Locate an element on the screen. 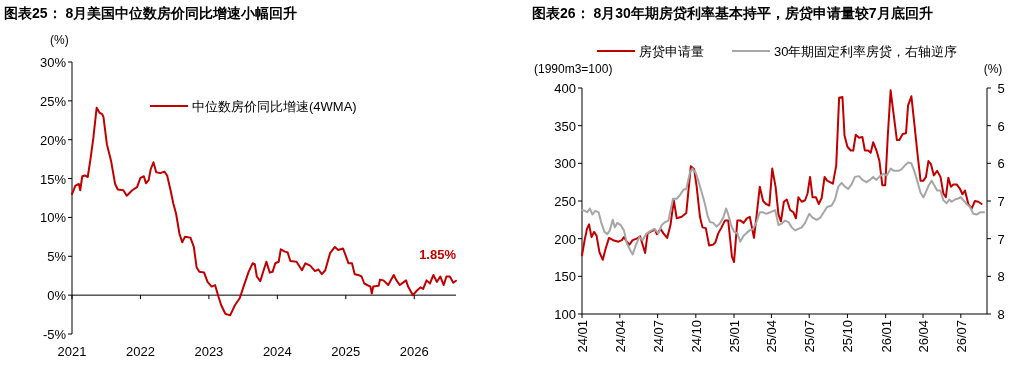 This screenshot has height=392, width=1030. y-tick-label: 250 is located at coordinates (565, 201).